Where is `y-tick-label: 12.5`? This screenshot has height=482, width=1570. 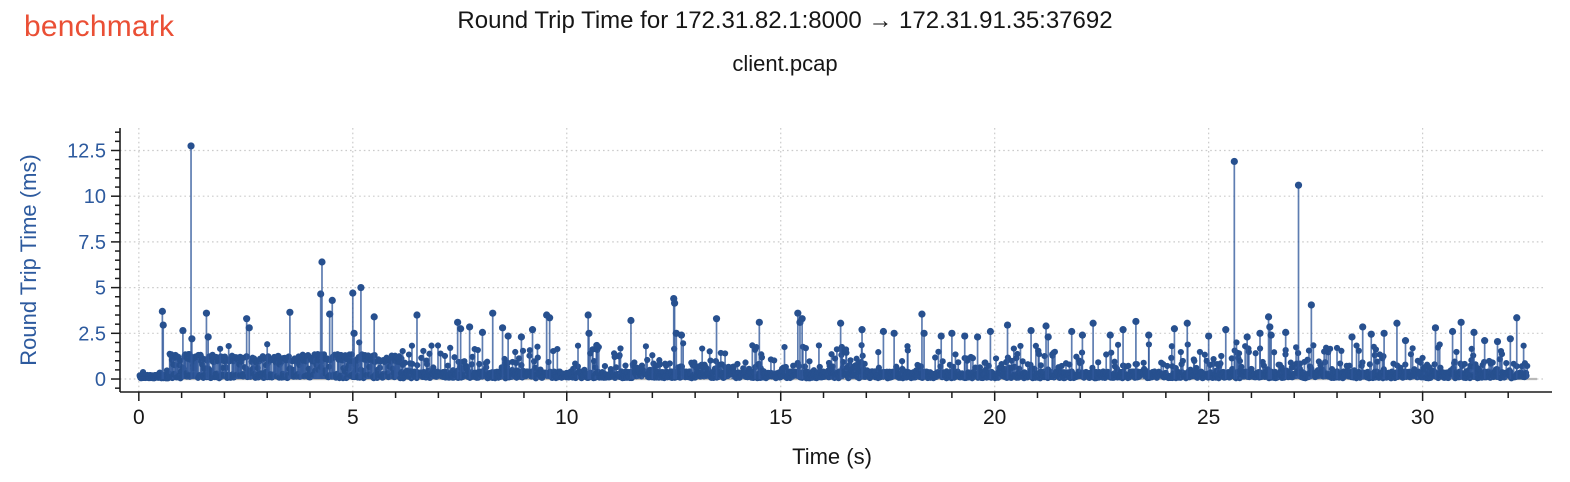
y-tick-label: 12.5 is located at coordinates (86, 151).